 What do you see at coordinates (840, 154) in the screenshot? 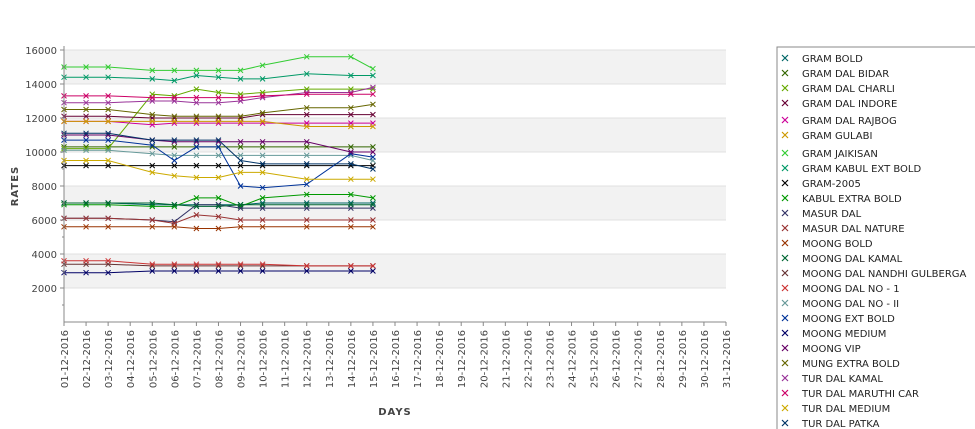
I see `legend-label: GRAM JAIKISAN` at bounding box center [840, 154].